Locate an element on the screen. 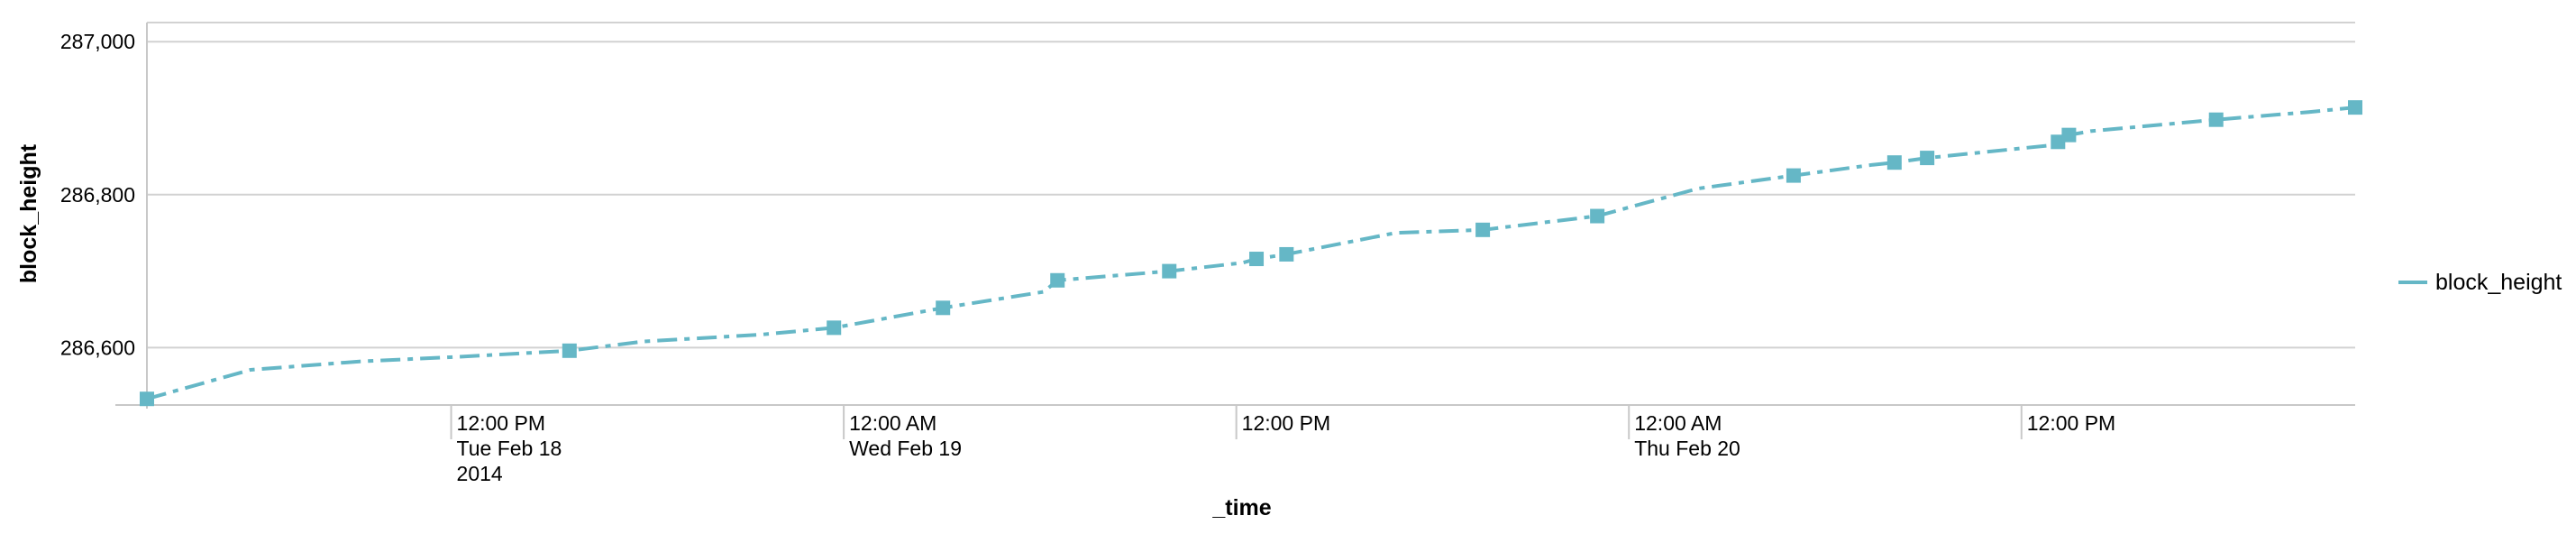 Image resolution: width=2576 pixels, height=534 pixels. x-tick-label: Thu Feb 20 is located at coordinates (1687, 448).